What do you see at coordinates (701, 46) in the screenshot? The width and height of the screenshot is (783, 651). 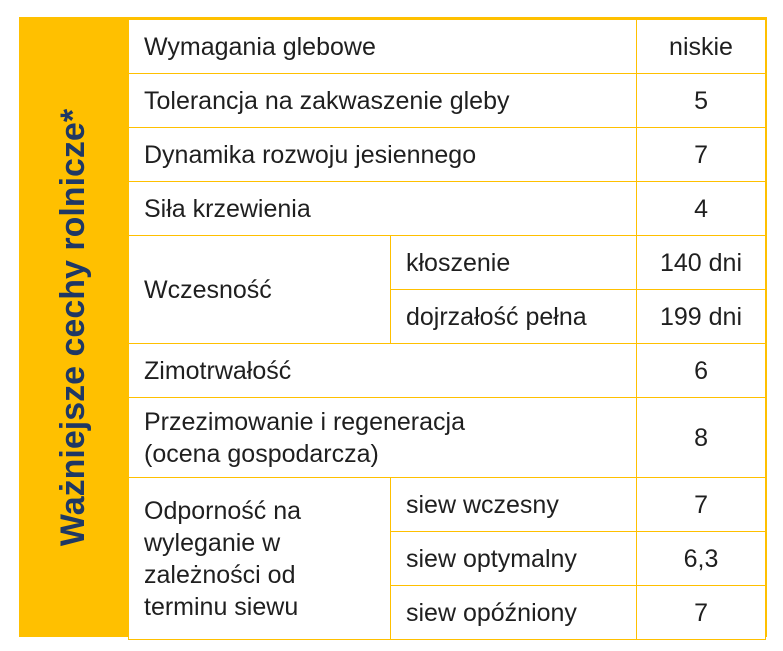 I see `trait-value: niskie` at bounding box center [701, 46].